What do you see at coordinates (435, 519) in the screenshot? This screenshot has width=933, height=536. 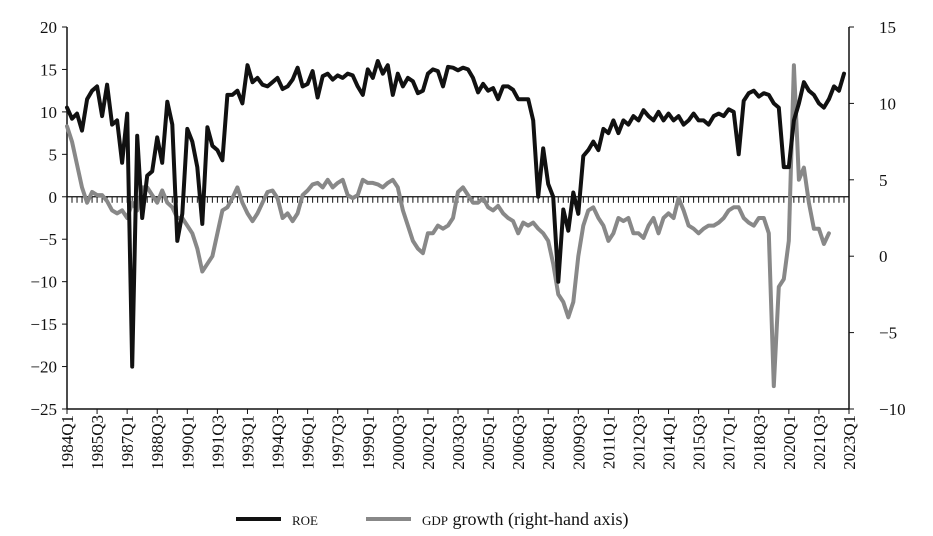 I see `legend-label-gdp-abbrev: gdp` at bounding box center [435, 519].